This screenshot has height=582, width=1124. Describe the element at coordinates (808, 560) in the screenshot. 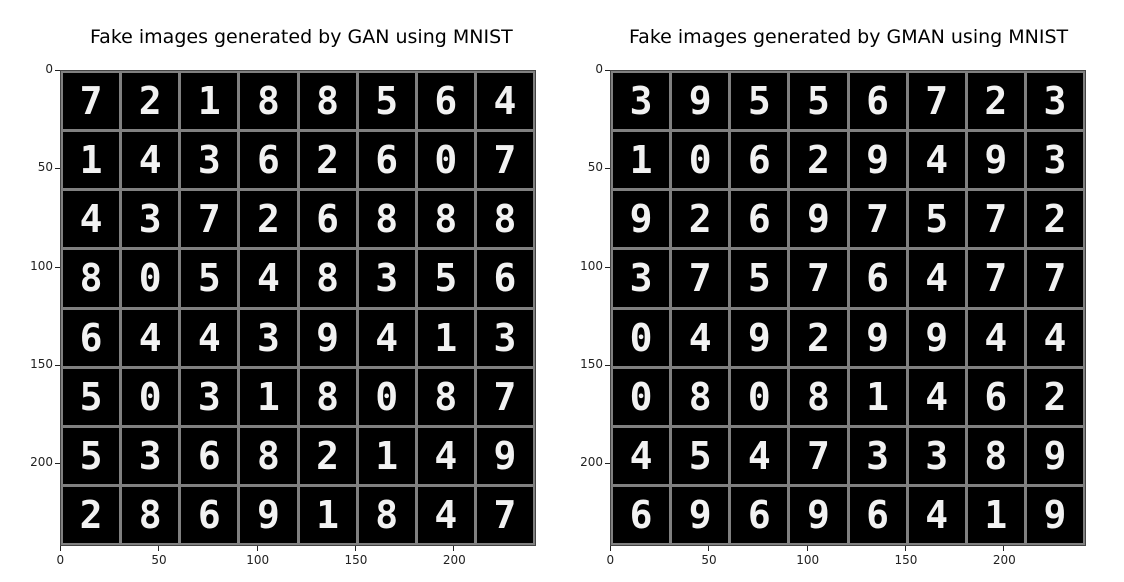

I see `x-tick-label: 100` at that location.